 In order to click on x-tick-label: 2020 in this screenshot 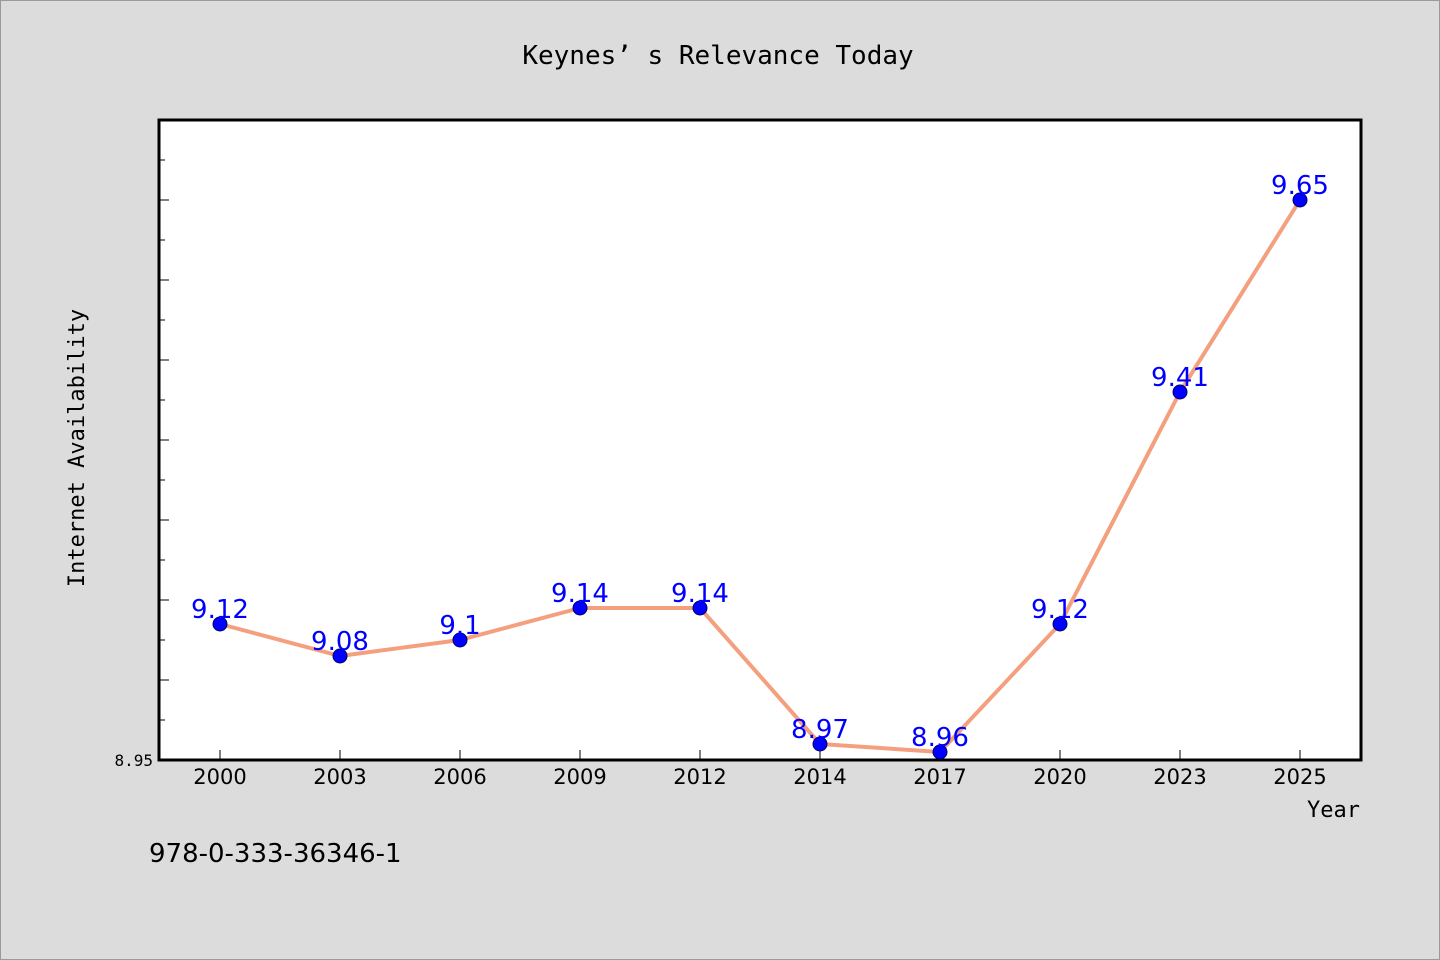, I will do `click(1059, 777)`.